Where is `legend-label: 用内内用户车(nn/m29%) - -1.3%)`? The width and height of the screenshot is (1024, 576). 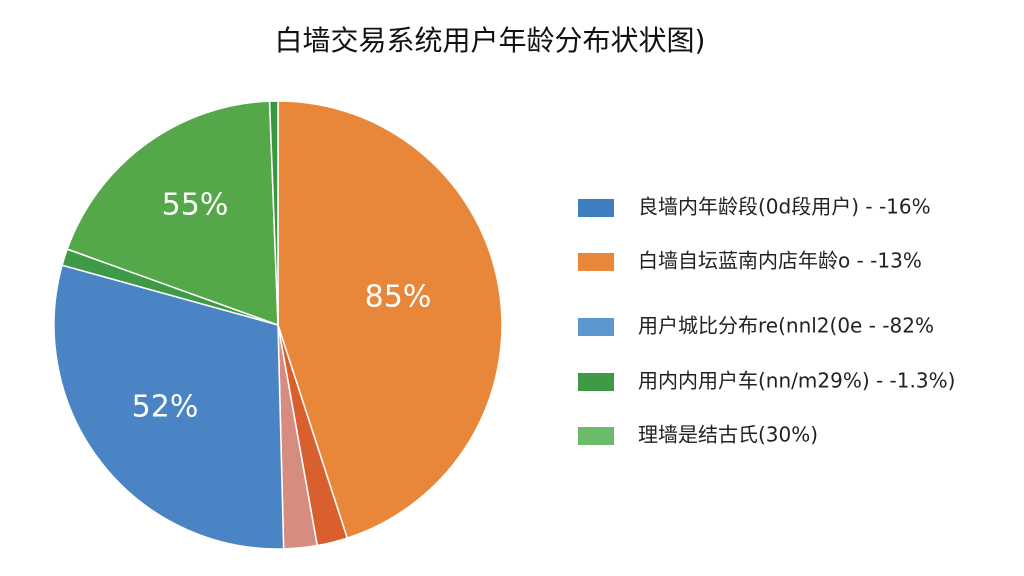
legend-label: 用内内用户车(nn/m29%) - -1.3%) is located at coordinates (796, 381).